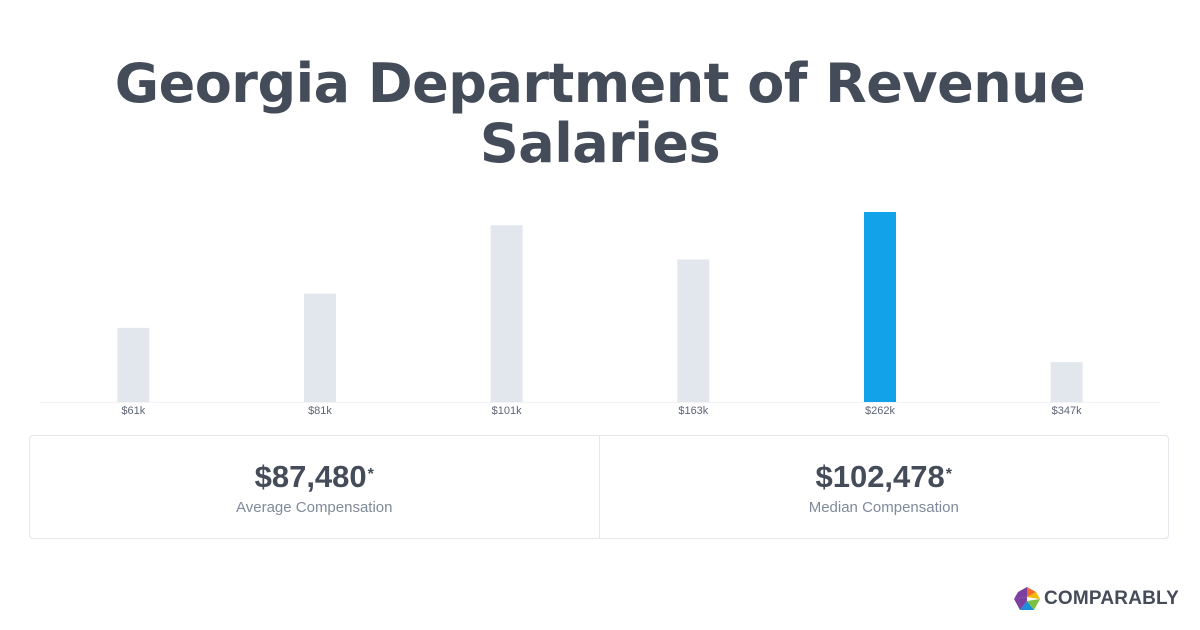  Describe the element at coordinates (884, 476) in the screenshot. I see `median-compensation-value: $102,478*` at that location.